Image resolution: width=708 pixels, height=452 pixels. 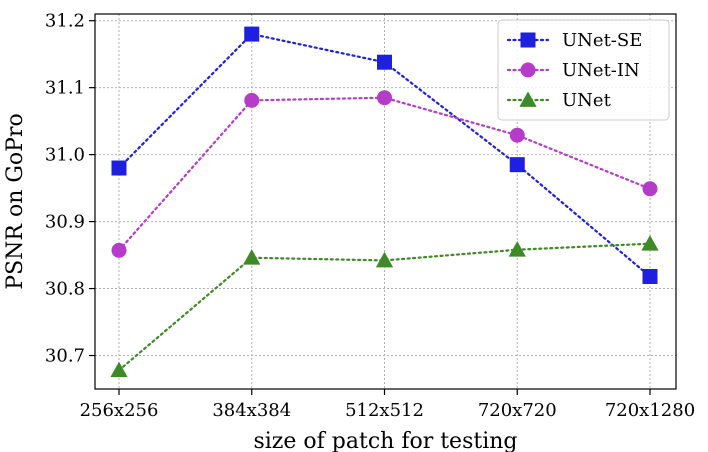 I want to click on x-tick-label: 720x1280, so click(x=650, y=410).